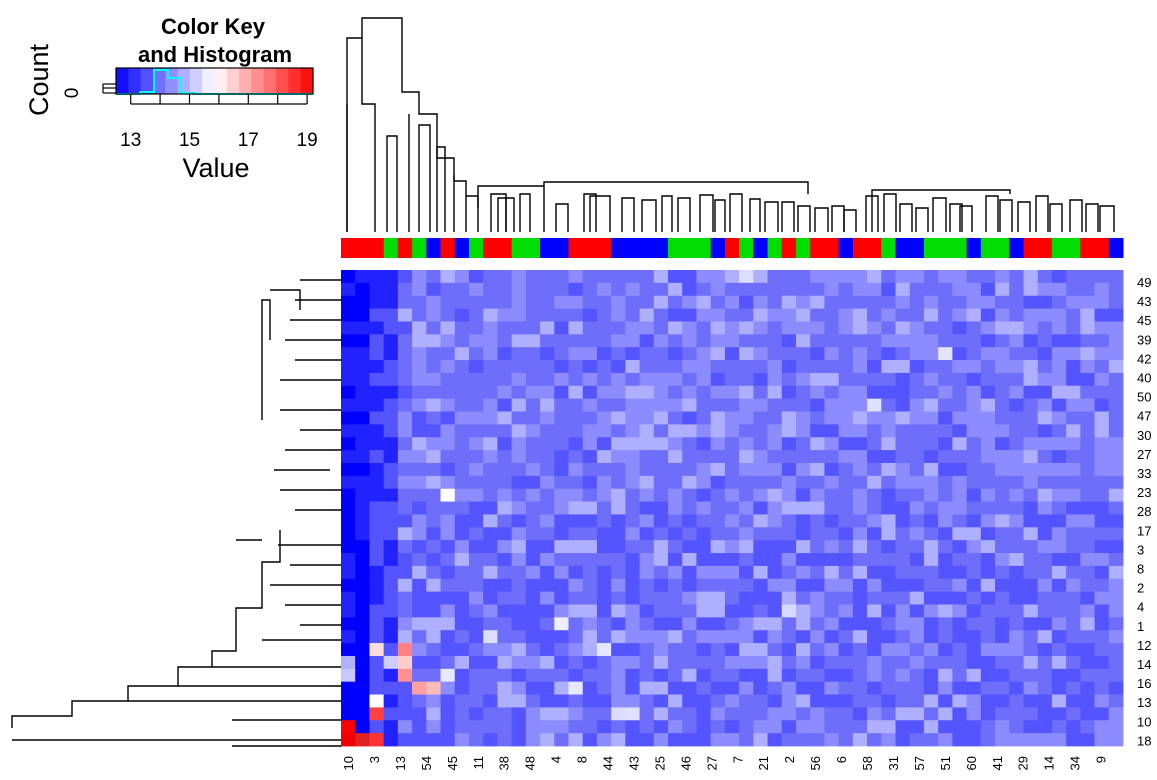 The width and height of the screenshot is (1157, 780). Describe the element at coordinates (258, 81) in the screenshot. I see `key-swatch` at that location.